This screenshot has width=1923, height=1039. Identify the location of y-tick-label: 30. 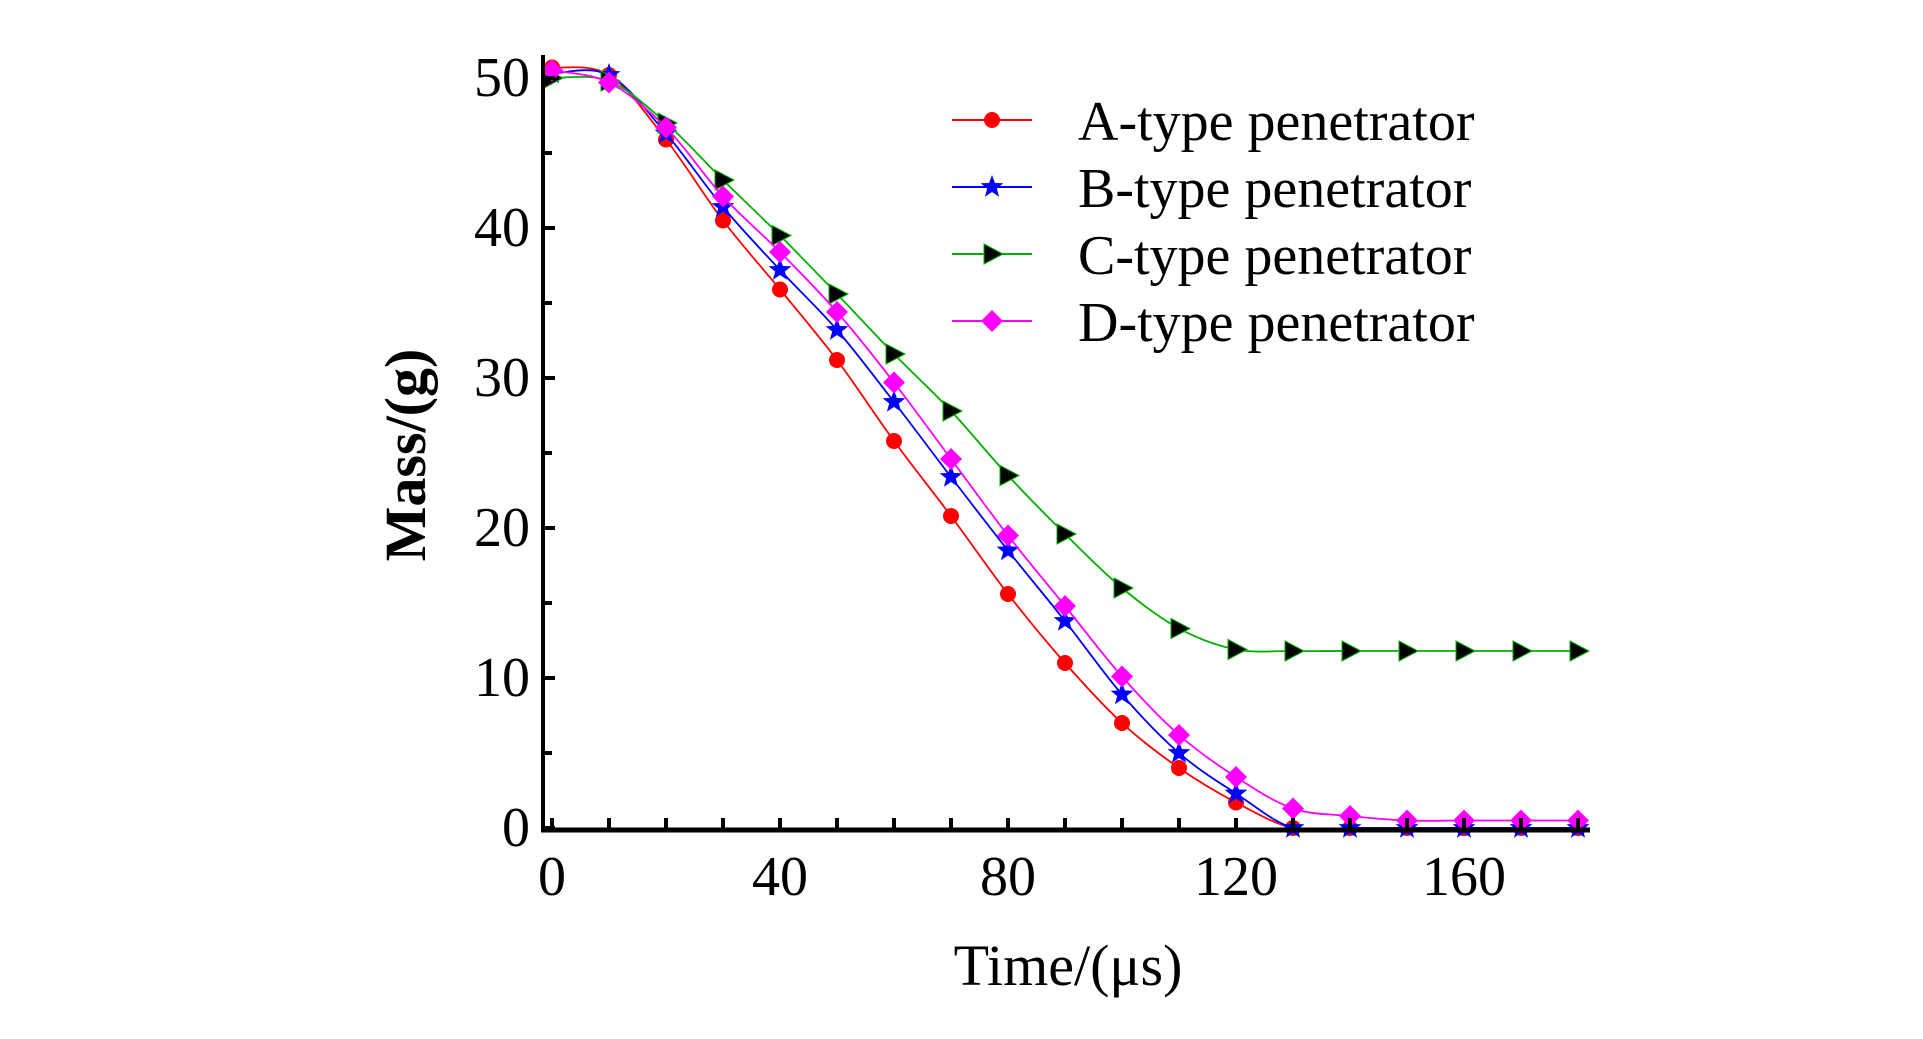
(502, 378).